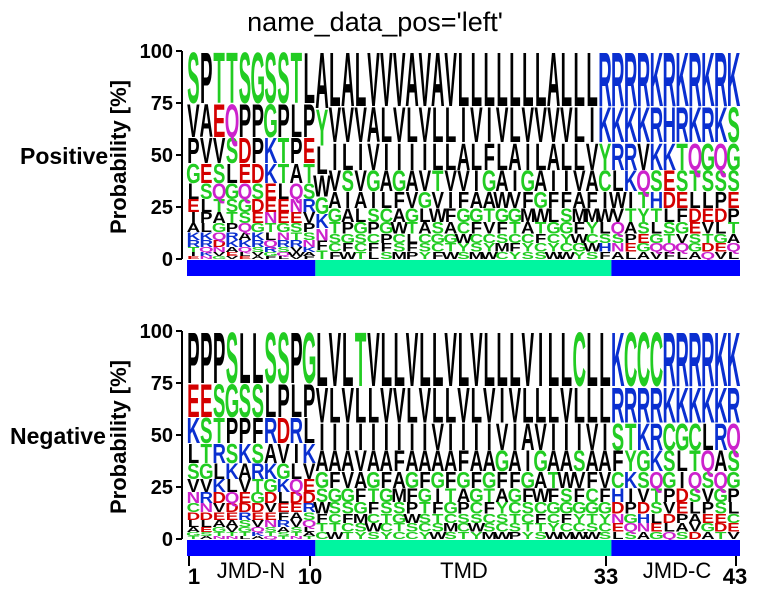  What do you see at coordinates (156, 332) in the screenshot?
I see `y-tick-label: 100` at bounding box center [156, 332].